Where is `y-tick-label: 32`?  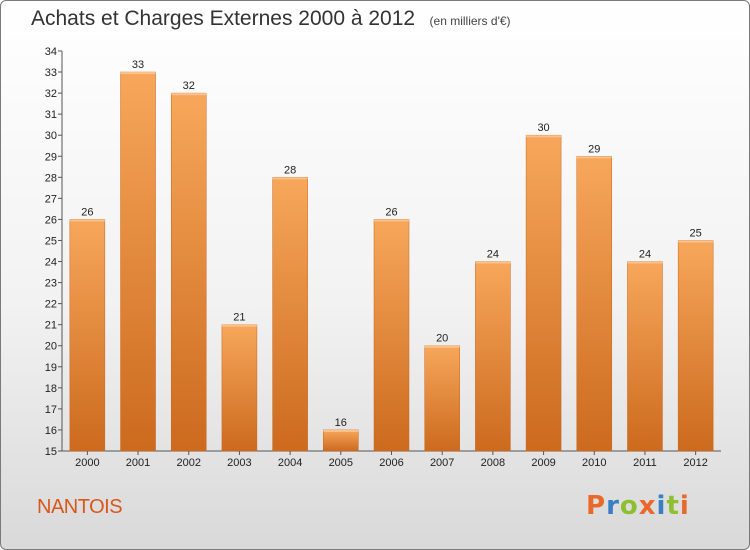 y-tick-label: 32 is located at coordinates (51, 94).